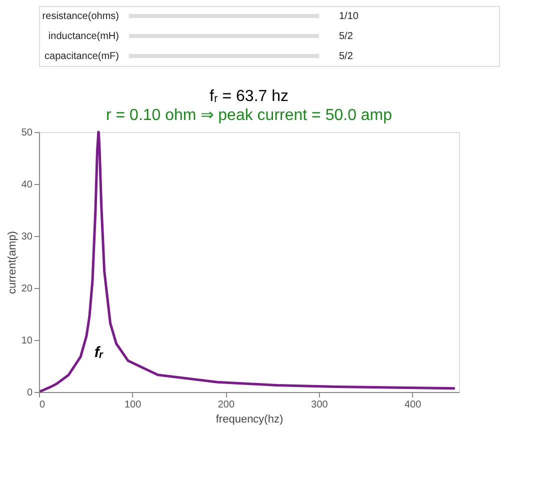 This screenshot has width=544, height=492. Describe the element at coordinates (226, 405) in the screenshot. I see `x-tick-label: 200` at that location.